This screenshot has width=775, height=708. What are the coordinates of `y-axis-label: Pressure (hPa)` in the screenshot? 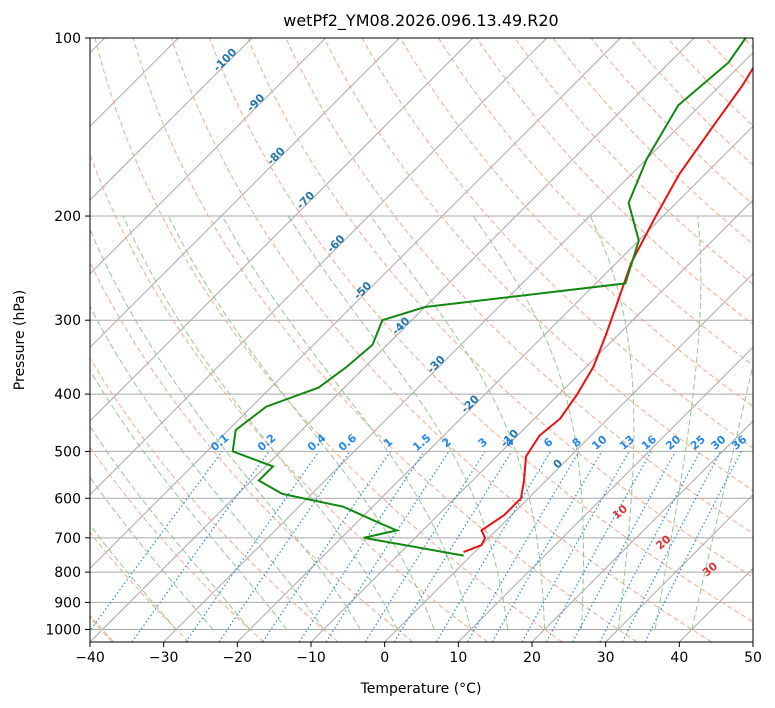 It's located at (20, 340).